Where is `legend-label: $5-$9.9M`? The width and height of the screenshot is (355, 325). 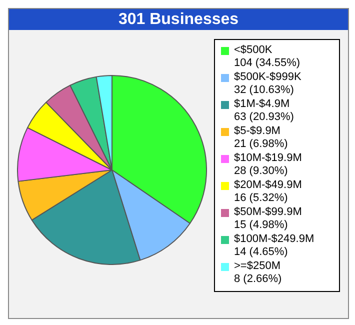
legend-label: $5-$9.9M is located at coordinates (258, 131).